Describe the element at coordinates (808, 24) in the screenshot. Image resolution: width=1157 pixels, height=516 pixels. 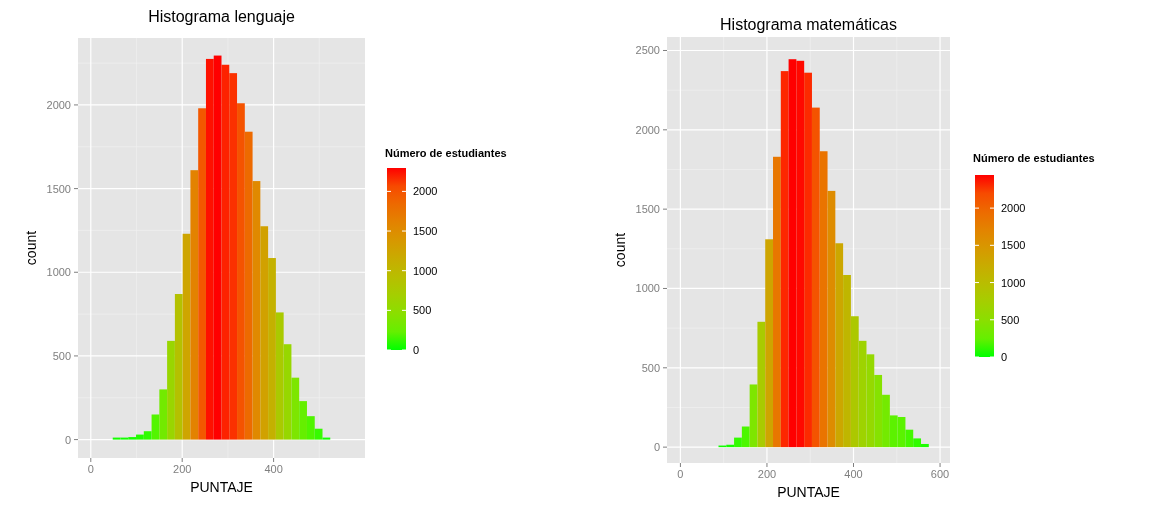
I see `chart-title: Histograma matemáticas` at that location.